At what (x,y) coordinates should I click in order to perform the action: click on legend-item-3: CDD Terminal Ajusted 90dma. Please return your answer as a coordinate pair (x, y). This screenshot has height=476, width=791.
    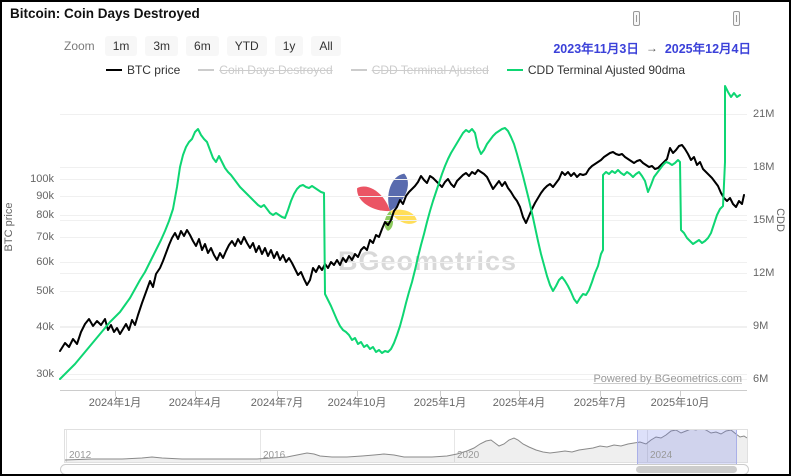
    Looking at the image, I should click on (596, 70).